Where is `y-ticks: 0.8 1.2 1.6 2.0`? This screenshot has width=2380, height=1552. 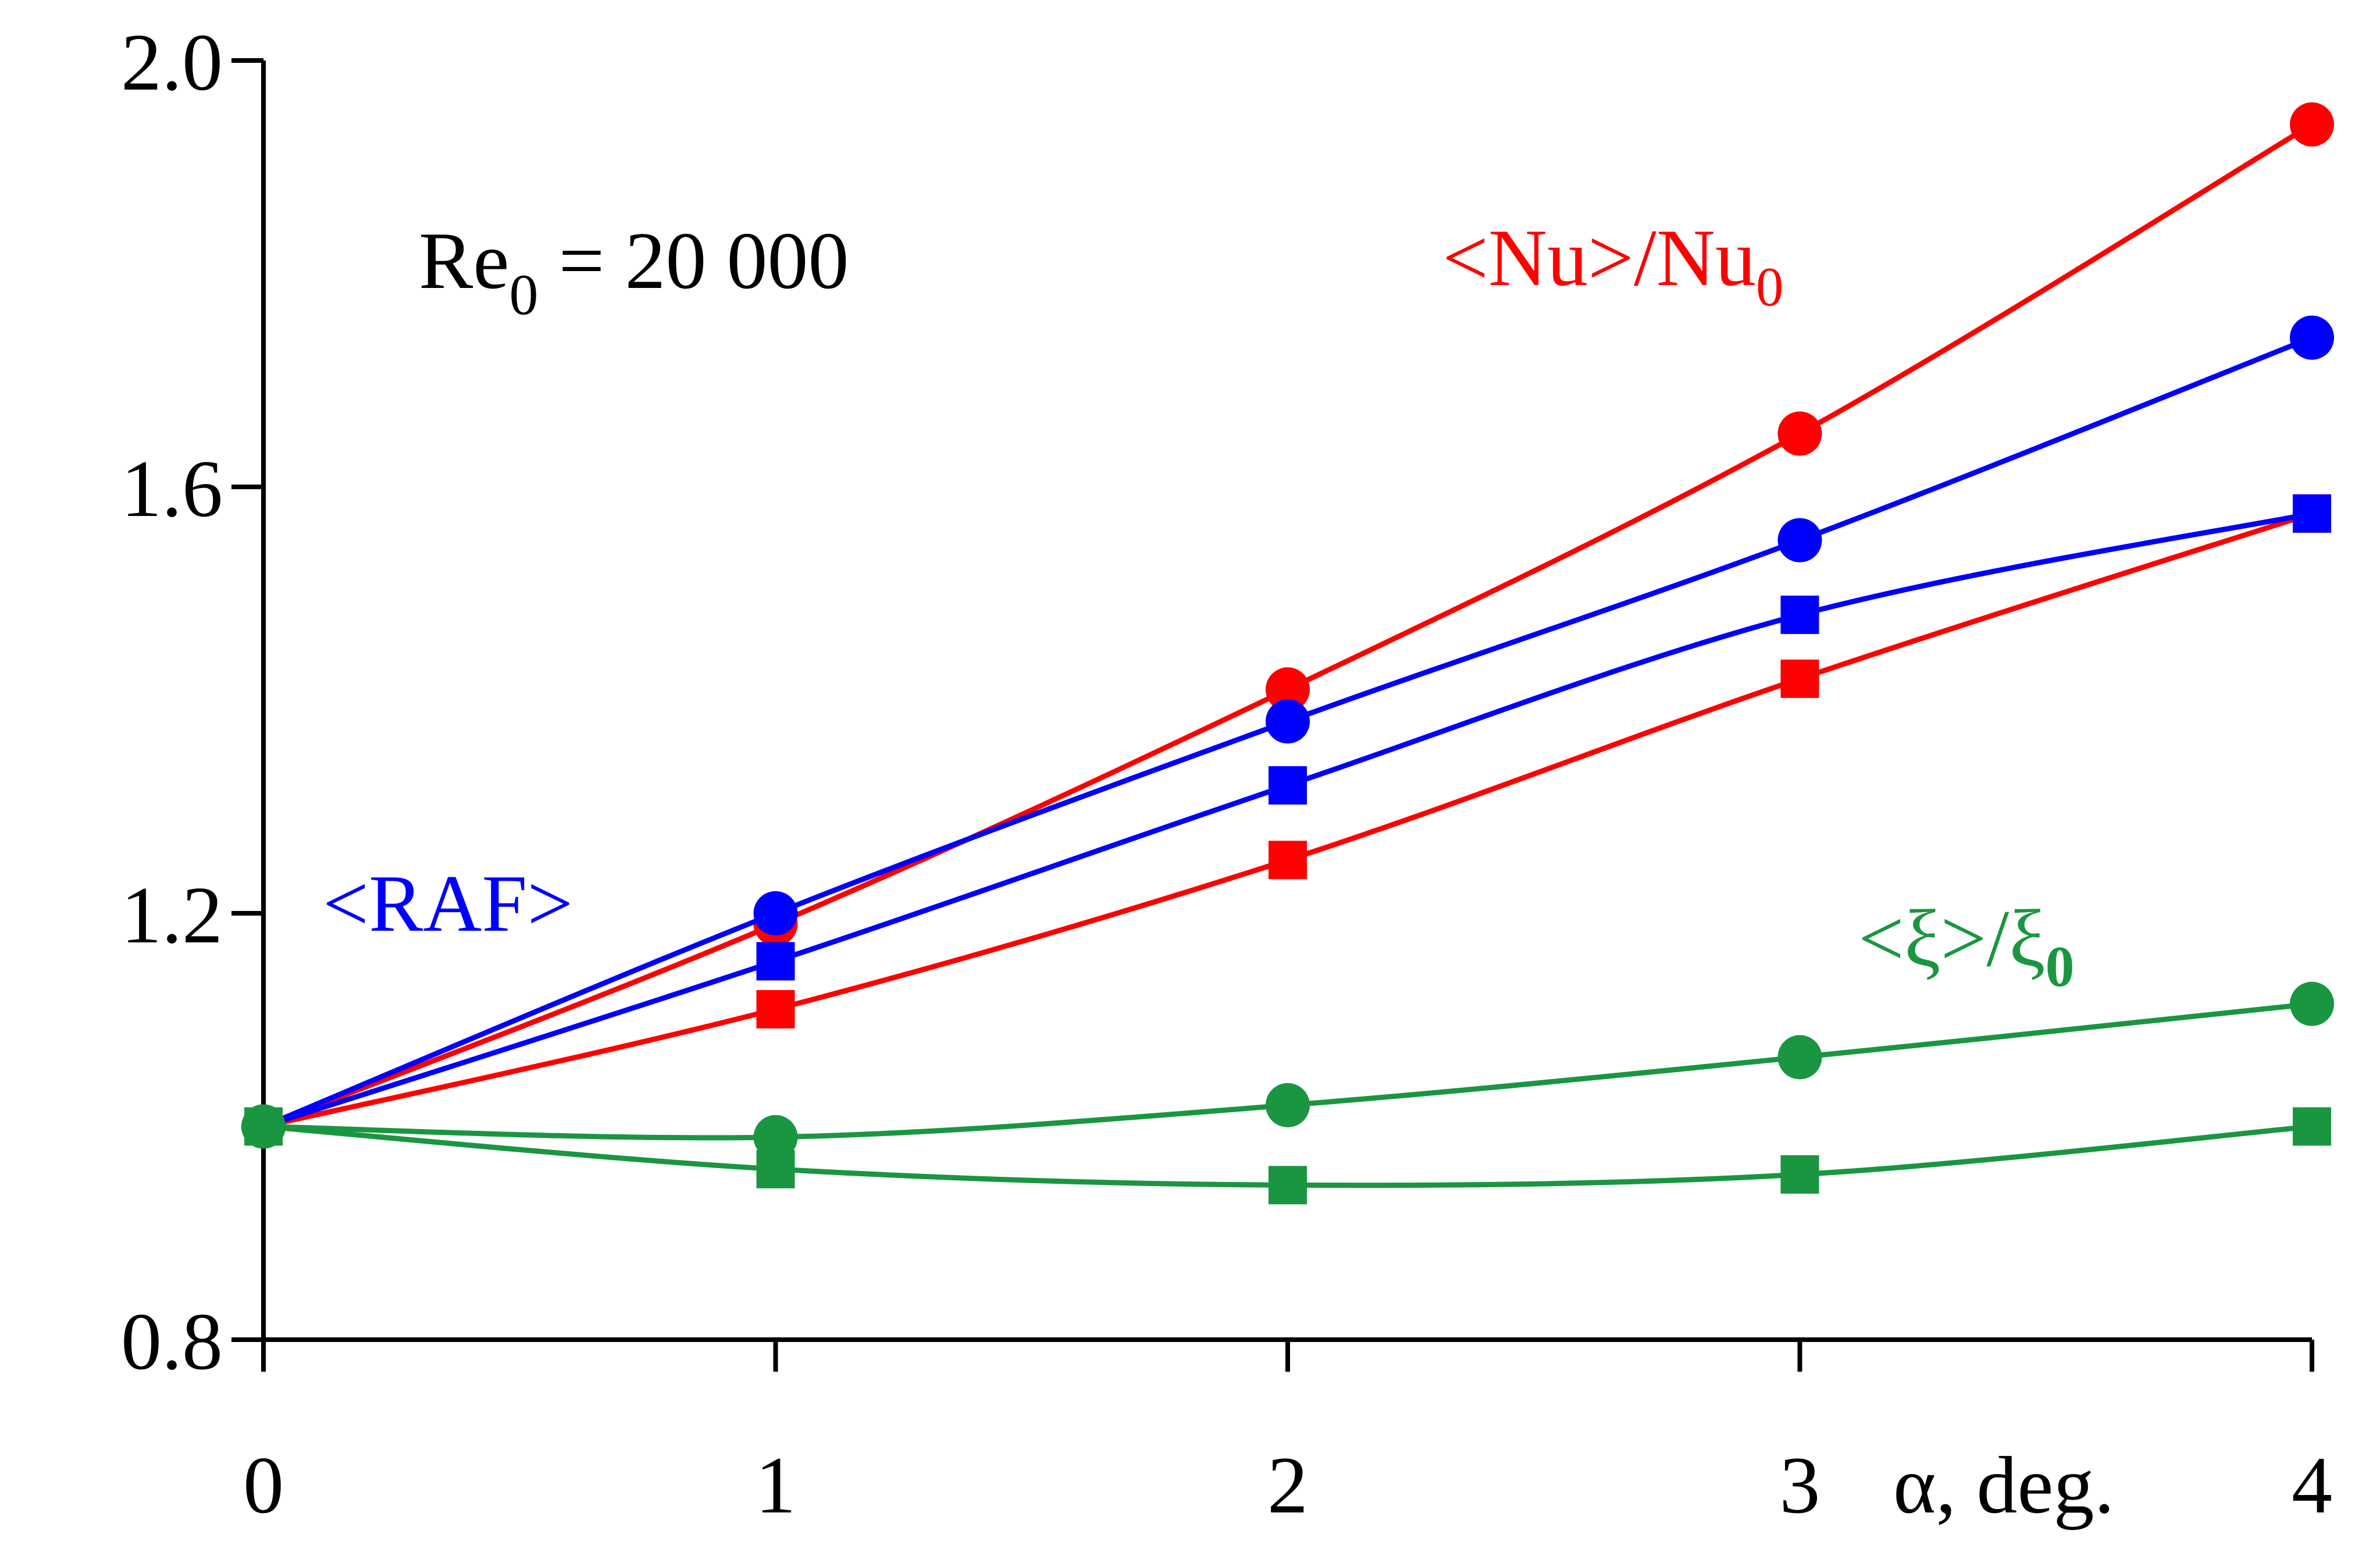
y-ticks: 0.8 1.2 1.6 2.0 is located at coordinates (192, 702).